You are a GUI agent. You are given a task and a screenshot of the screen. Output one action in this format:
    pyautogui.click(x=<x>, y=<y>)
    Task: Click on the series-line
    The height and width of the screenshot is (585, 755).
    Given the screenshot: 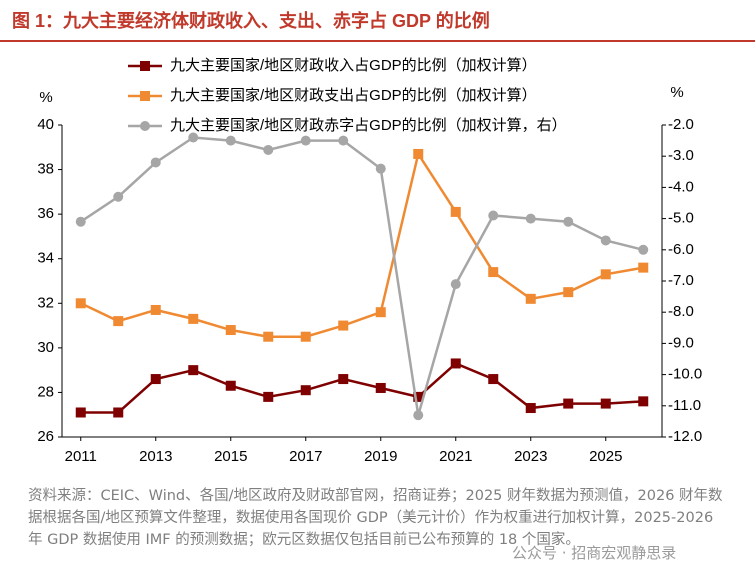 What is the action you would take?
    pyautogui.click(x=362, y=388)
    